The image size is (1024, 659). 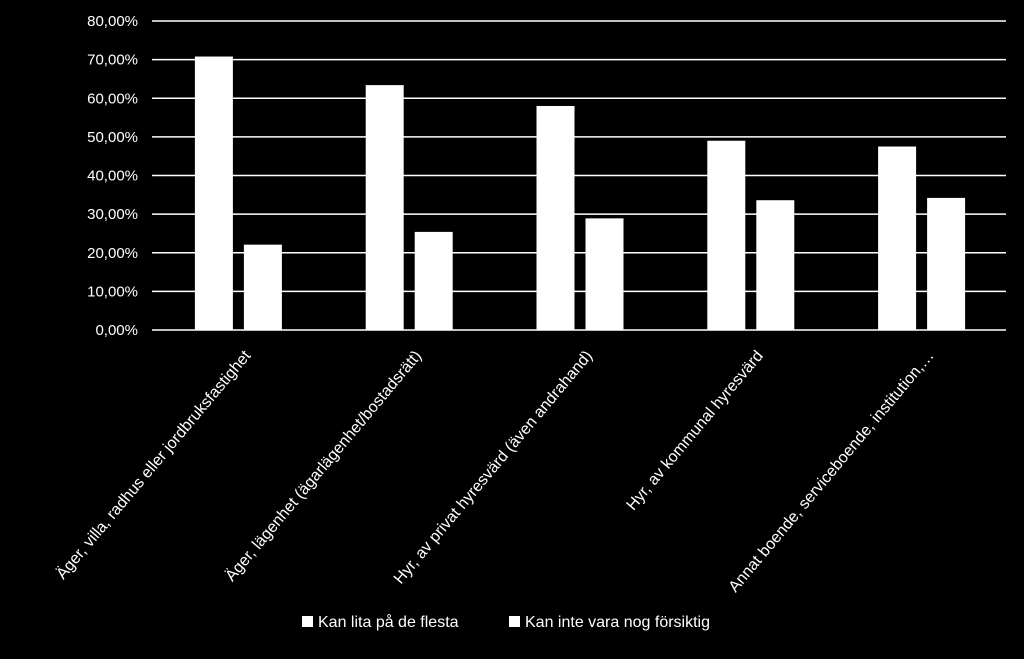 What do you see at coordinates (112, 253) in the screenshot?
I see `y-tick-label: 20,00%` at bounding box center [112, 253].